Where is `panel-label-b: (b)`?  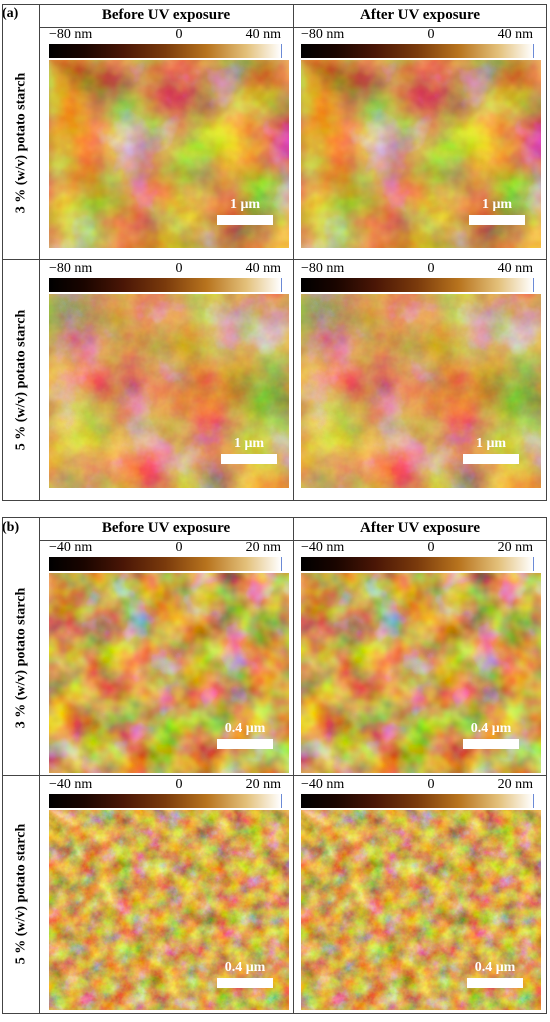 panel-label-b: (b) is located at coordinates (11, 527).